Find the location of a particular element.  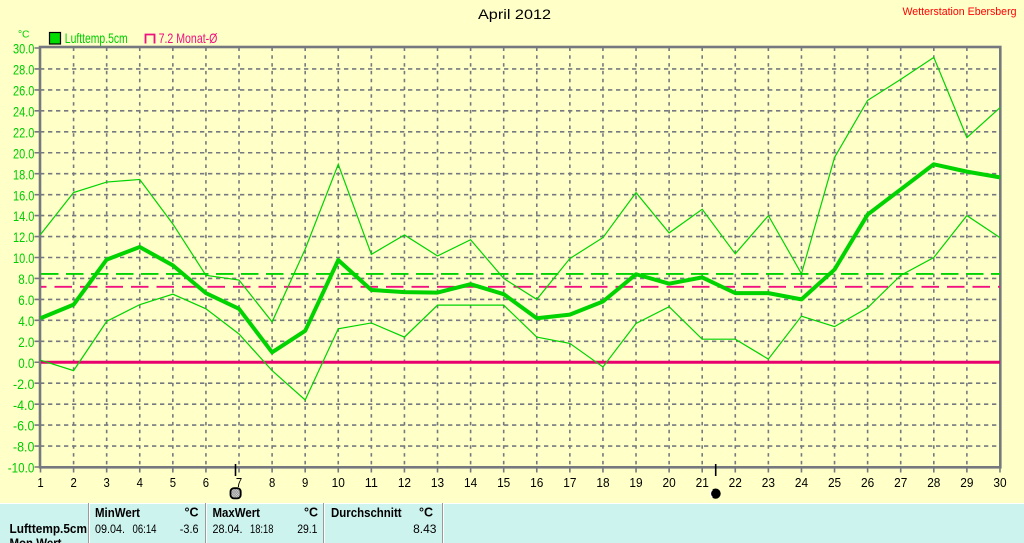

svg-text: 5 is located at coordinates (173, 482).